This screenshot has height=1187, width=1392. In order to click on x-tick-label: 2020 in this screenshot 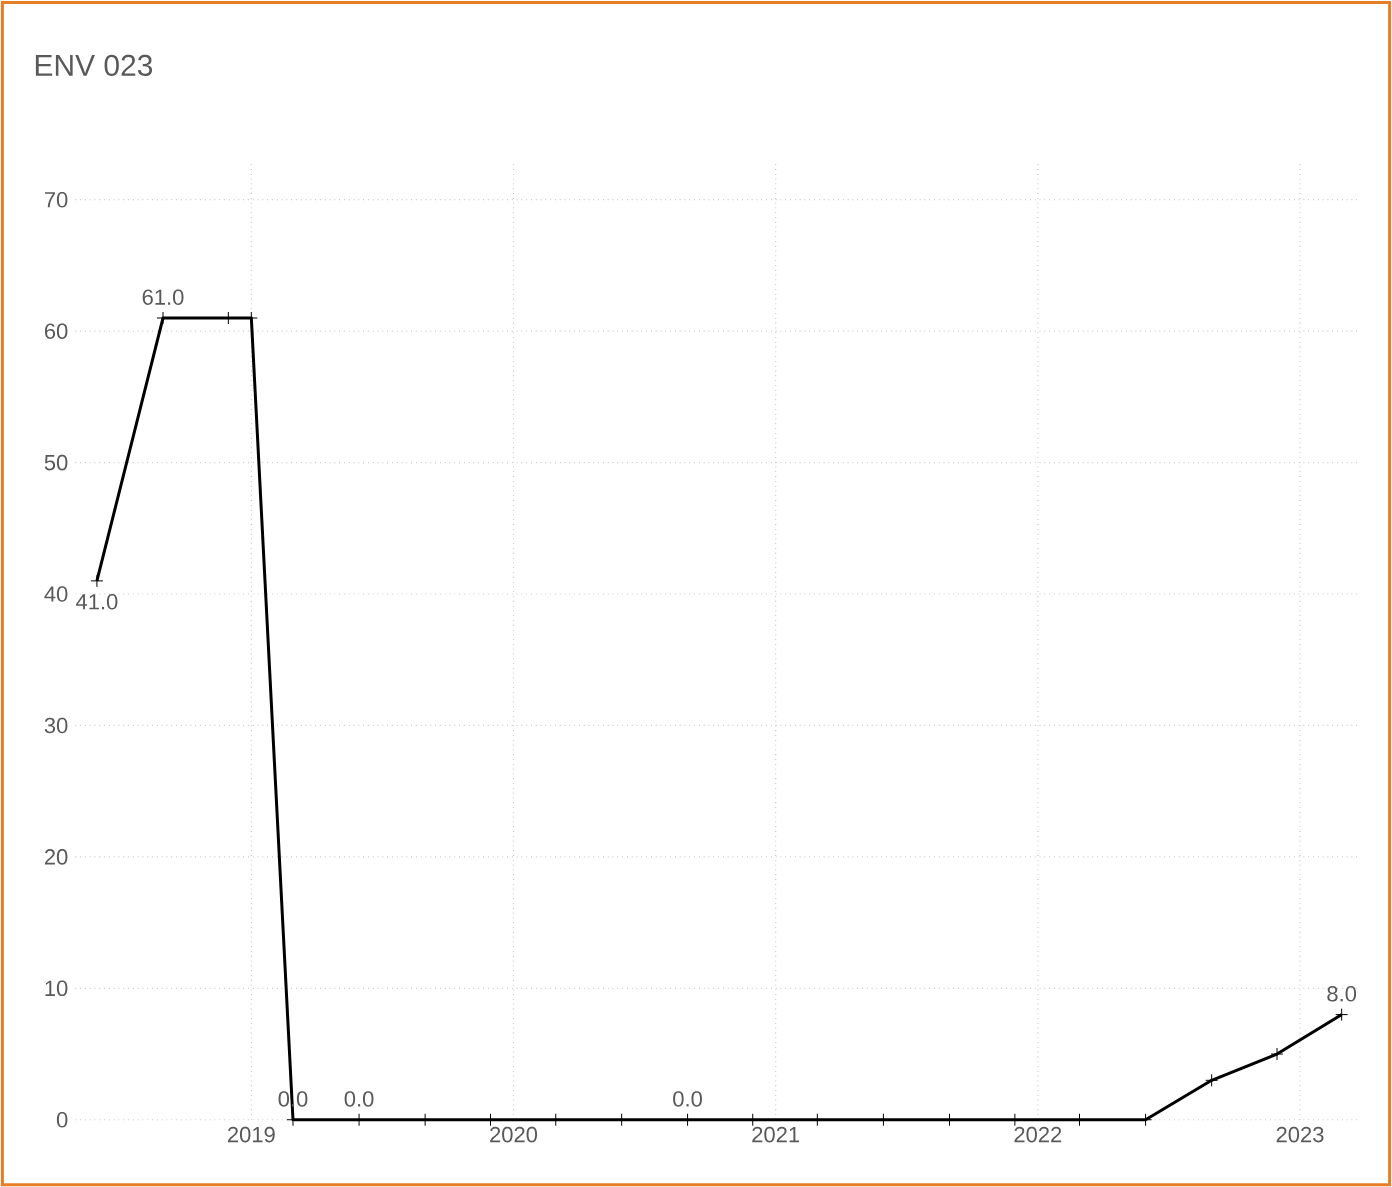, I will do `click(514, 1134)`.